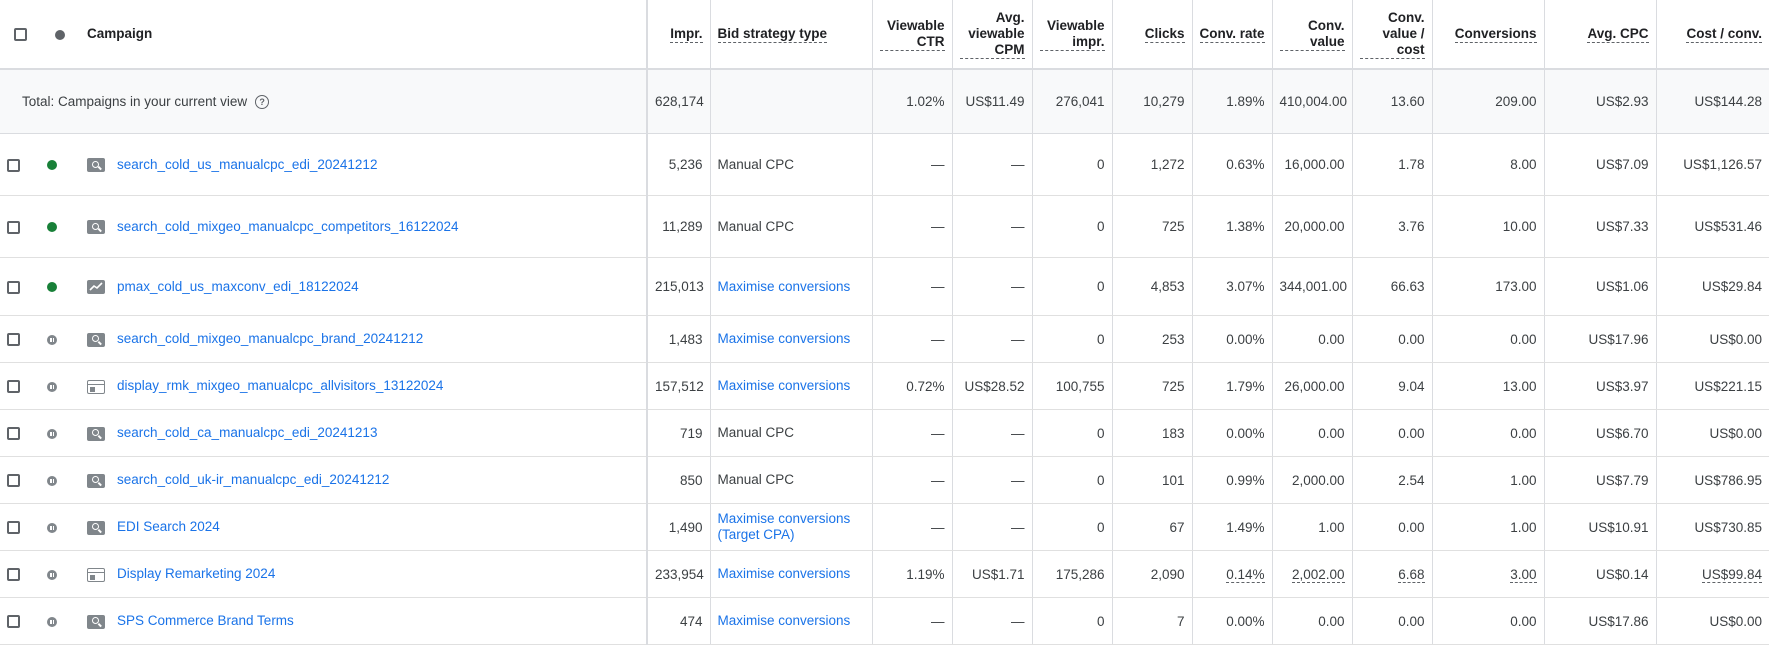 This screenshot has width=1769, height=645. I want to click on header-avg-viewable-cpm: Avg. viewable CPM, so click(992, 35).